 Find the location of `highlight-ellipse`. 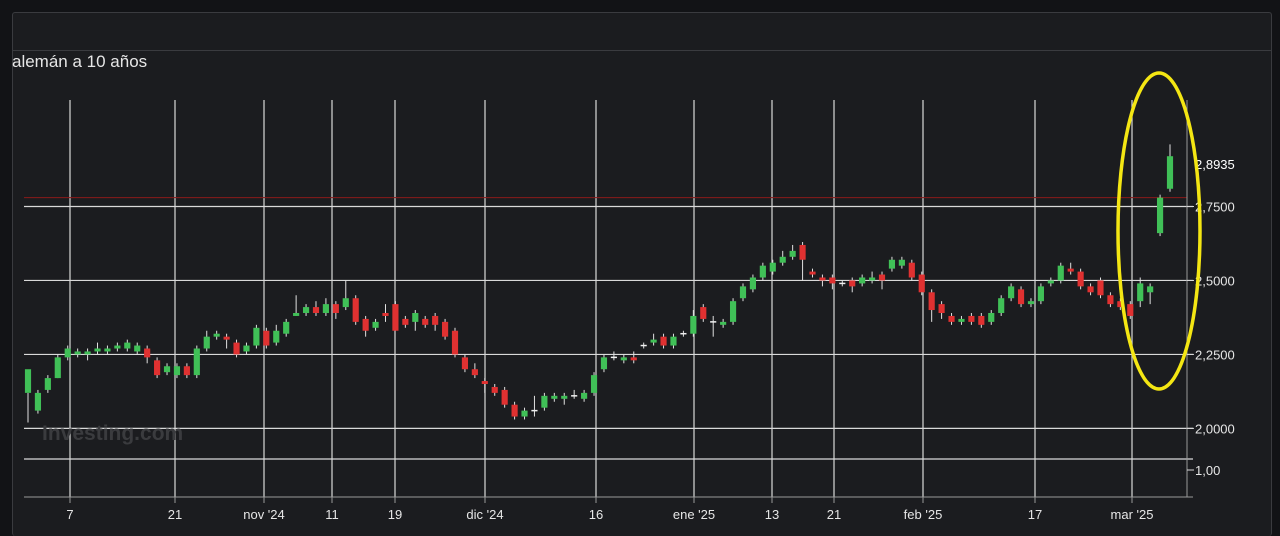

highlight-ellipse is located at coordinates (1159, 231).